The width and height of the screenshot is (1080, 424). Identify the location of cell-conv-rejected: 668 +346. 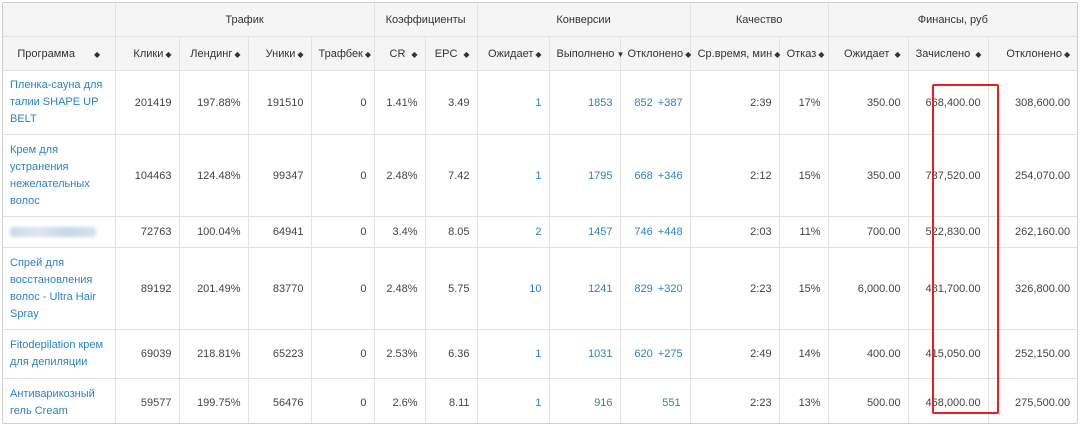
(655, 175).